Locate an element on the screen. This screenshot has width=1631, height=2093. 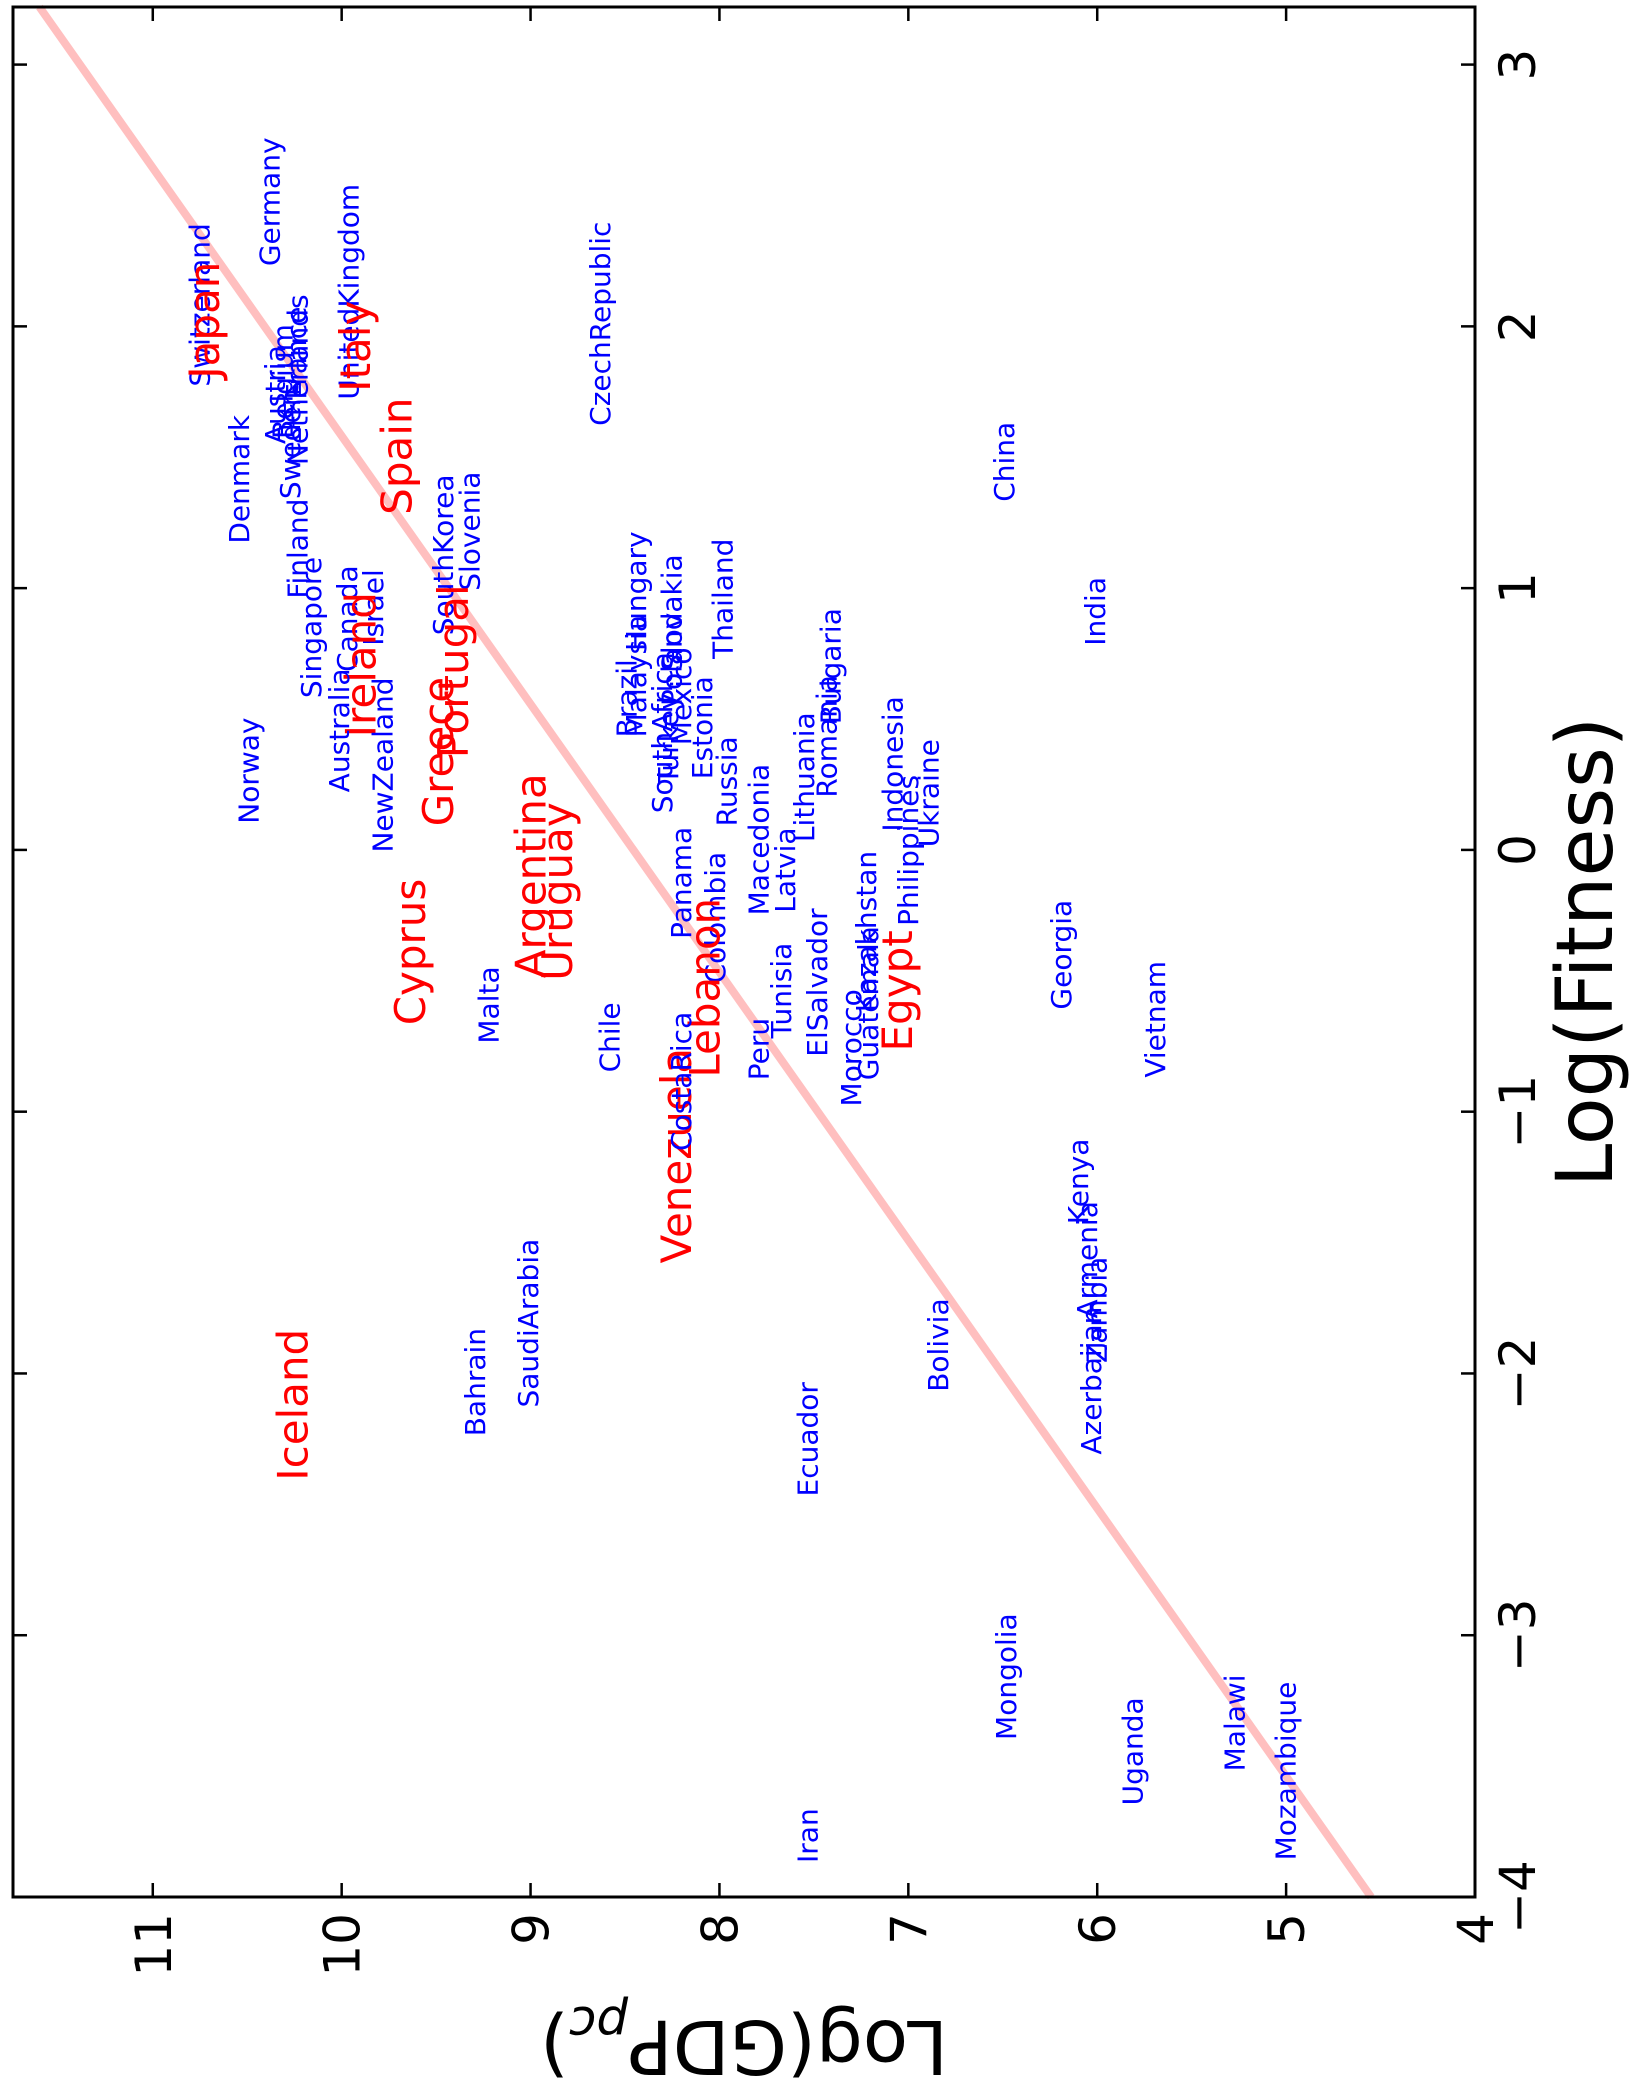
country-label: Austria is located at coordinates (275, 394).